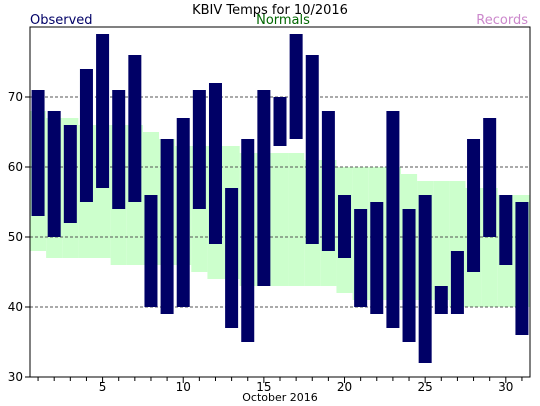 Image resolution: width=540 pixels, height=406 pixels. I want to click on x-tick-label-30: 30, so click(505, 387).